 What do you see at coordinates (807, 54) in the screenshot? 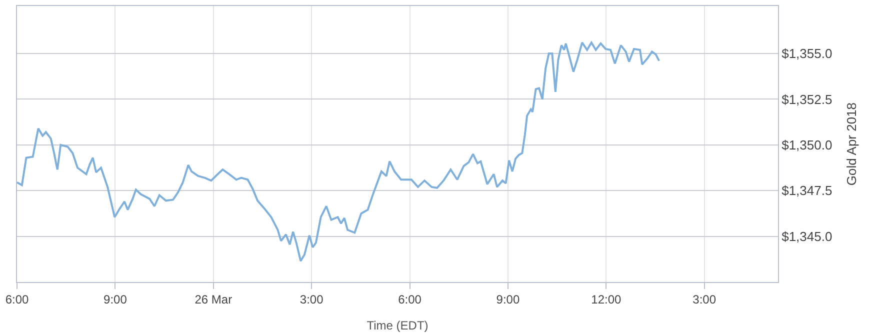
I see `y-tick-label: $1,355.0` at bounding box center [807, 54].